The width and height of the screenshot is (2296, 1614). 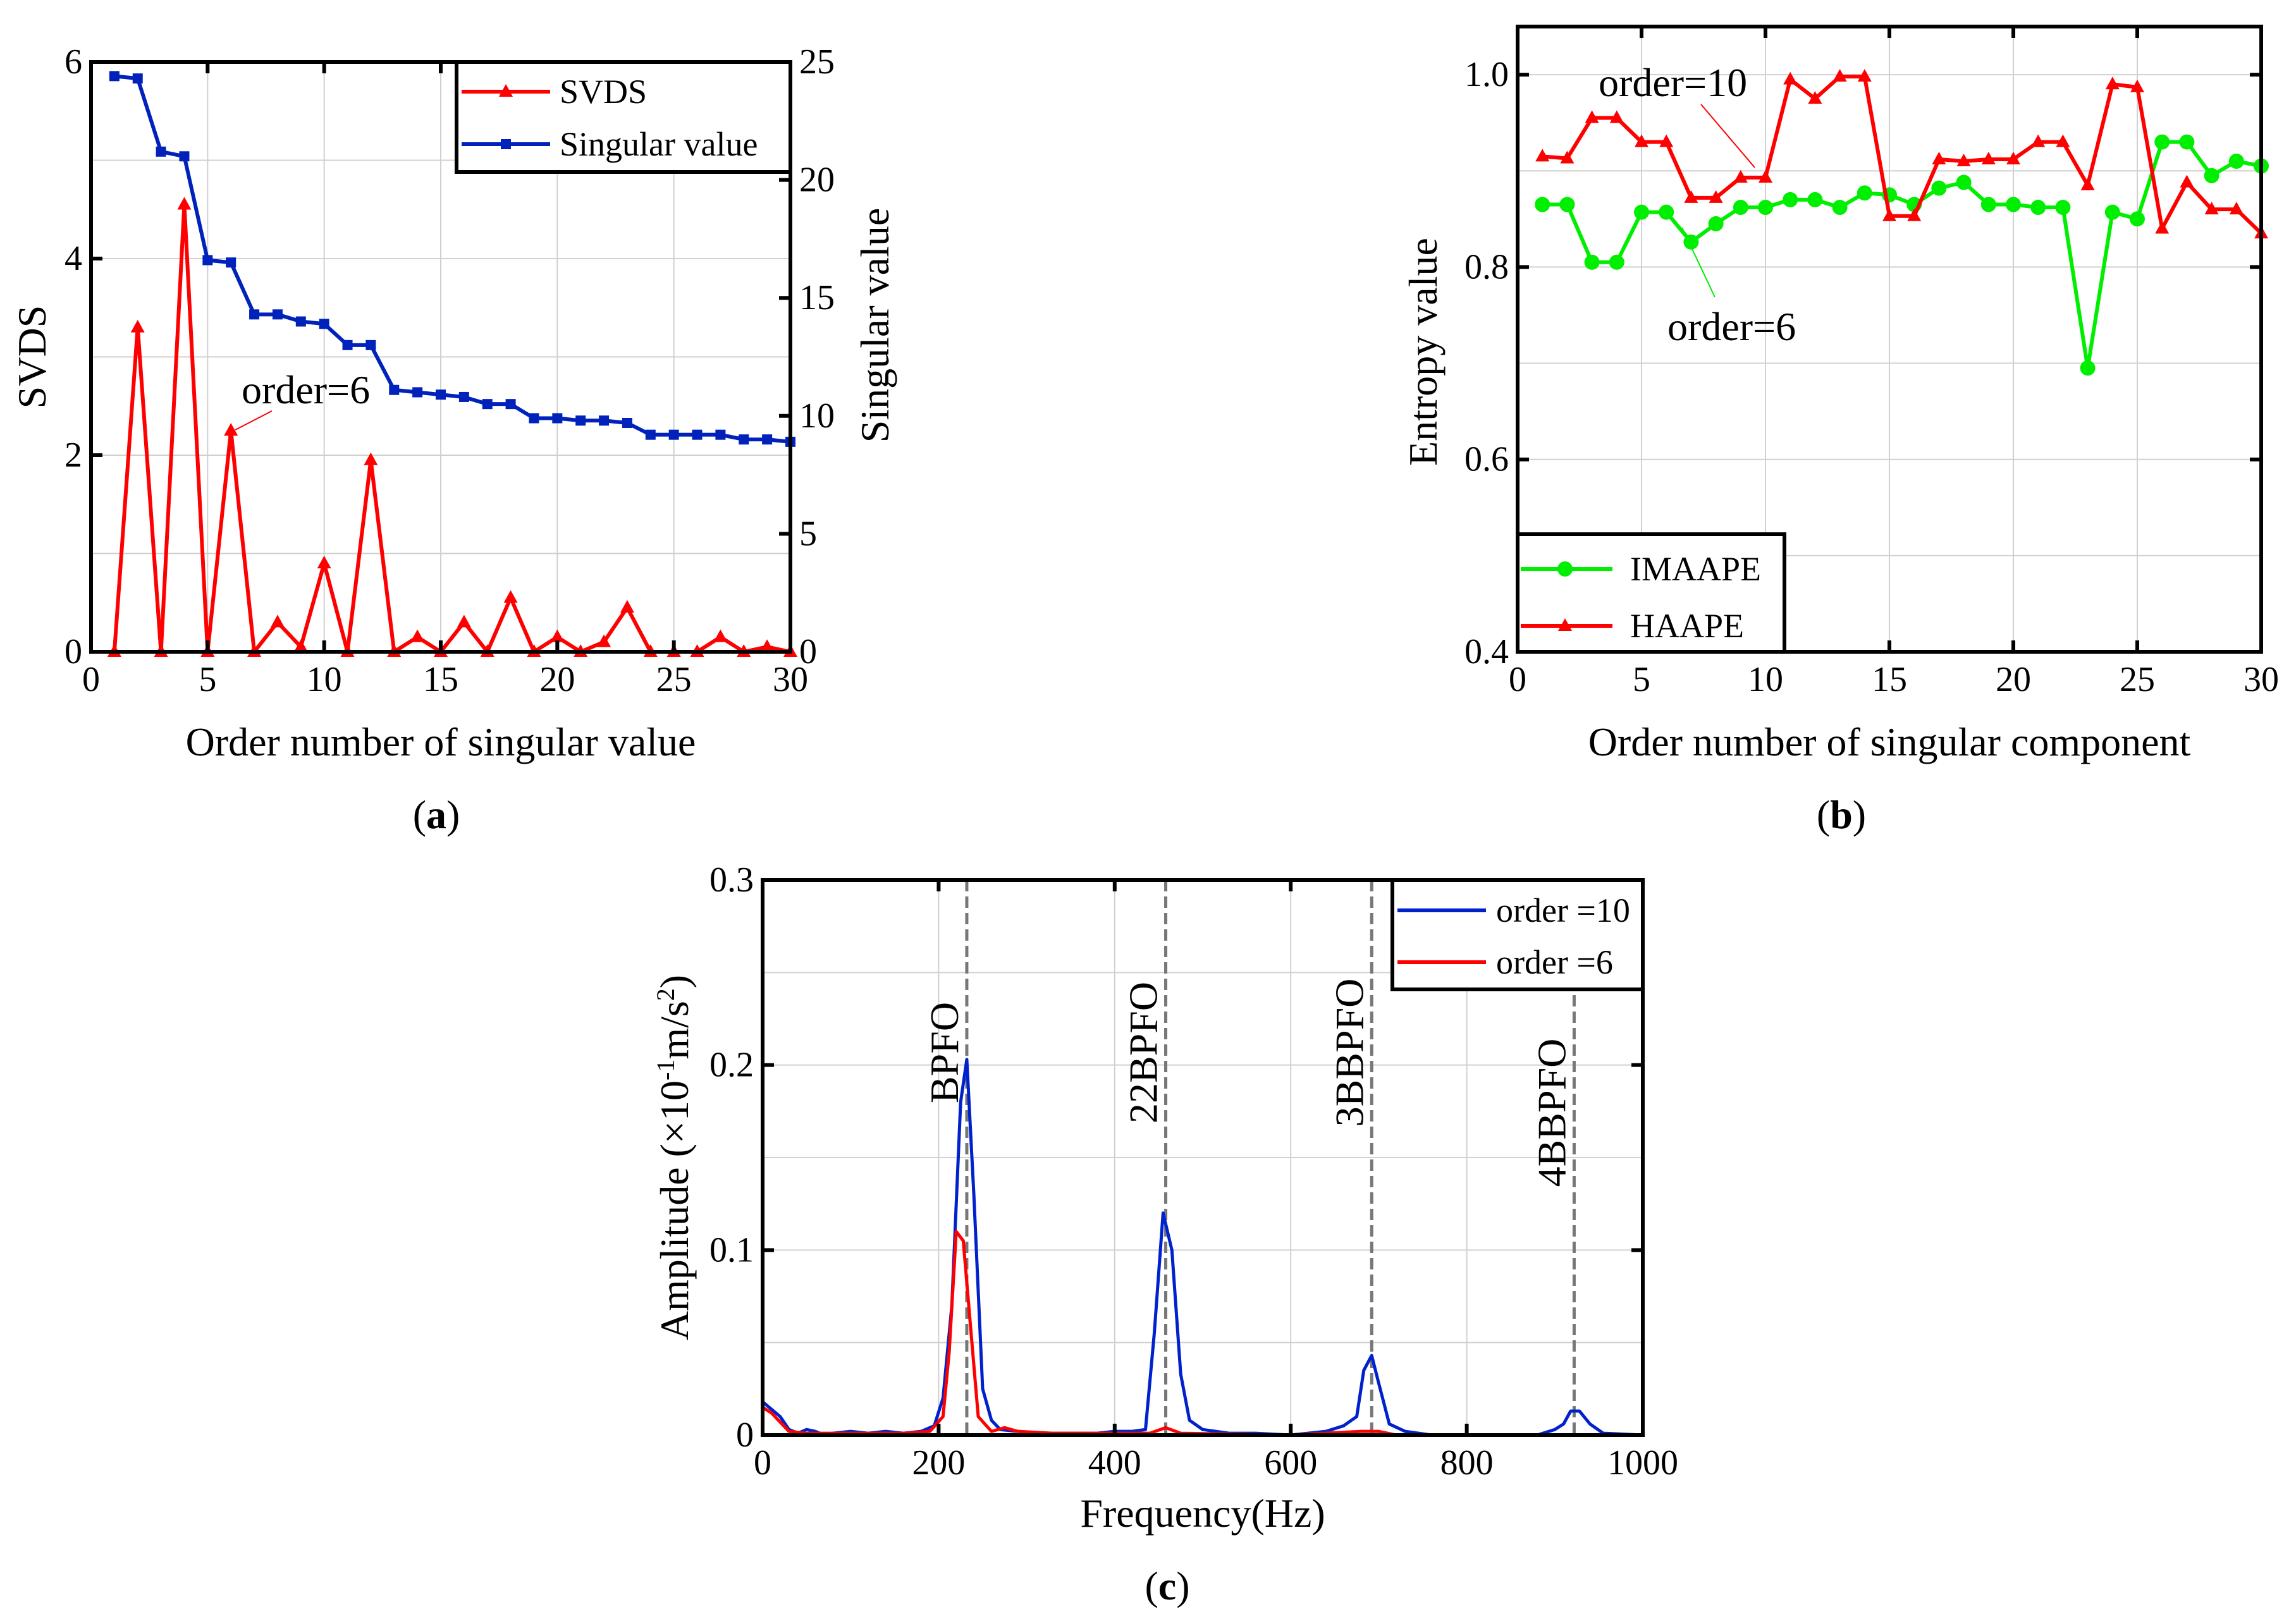 I want to click on y-axis-label-sup2: 2, so click(x=666, y=994).